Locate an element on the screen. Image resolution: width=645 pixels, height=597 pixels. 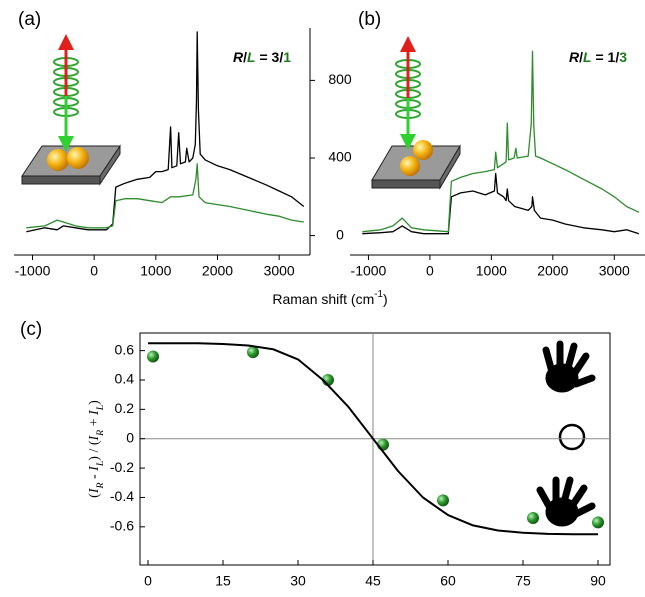
x-axis-label: Raman shift (cm-1) is located at coordinates (329, 298).